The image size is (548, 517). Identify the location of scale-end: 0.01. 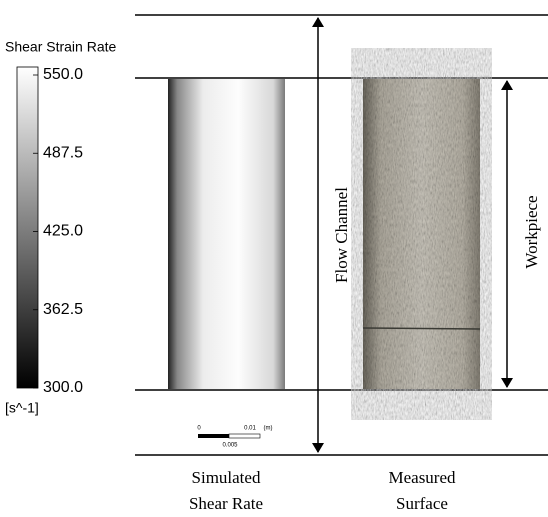
(250, 429).